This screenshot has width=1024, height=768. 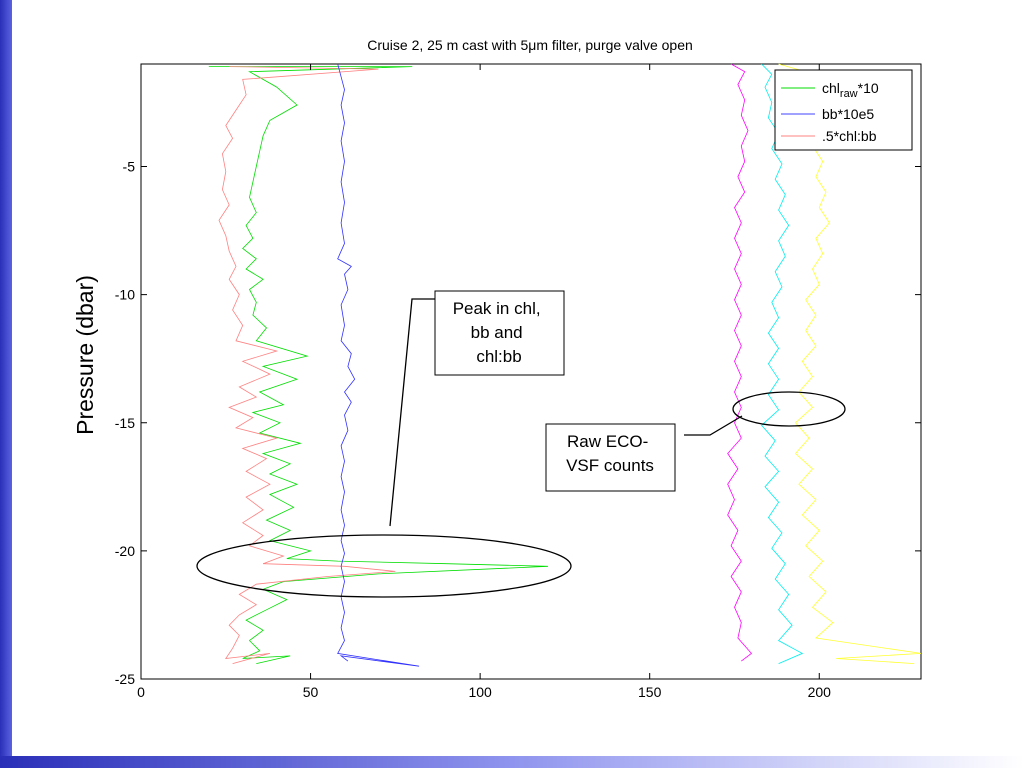 I want to click on slide-frame-left, so click(x=6, y=384).